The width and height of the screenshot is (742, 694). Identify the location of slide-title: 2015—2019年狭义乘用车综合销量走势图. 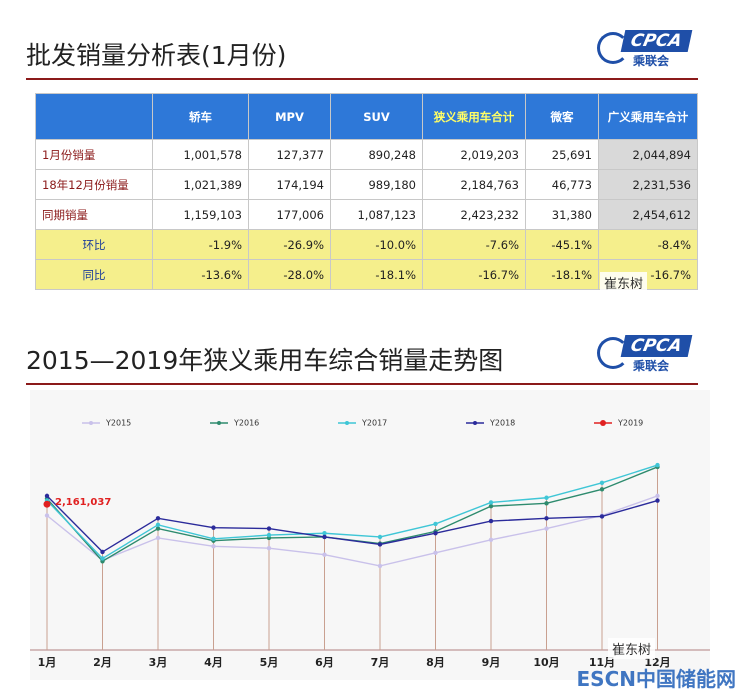
(265, 360).